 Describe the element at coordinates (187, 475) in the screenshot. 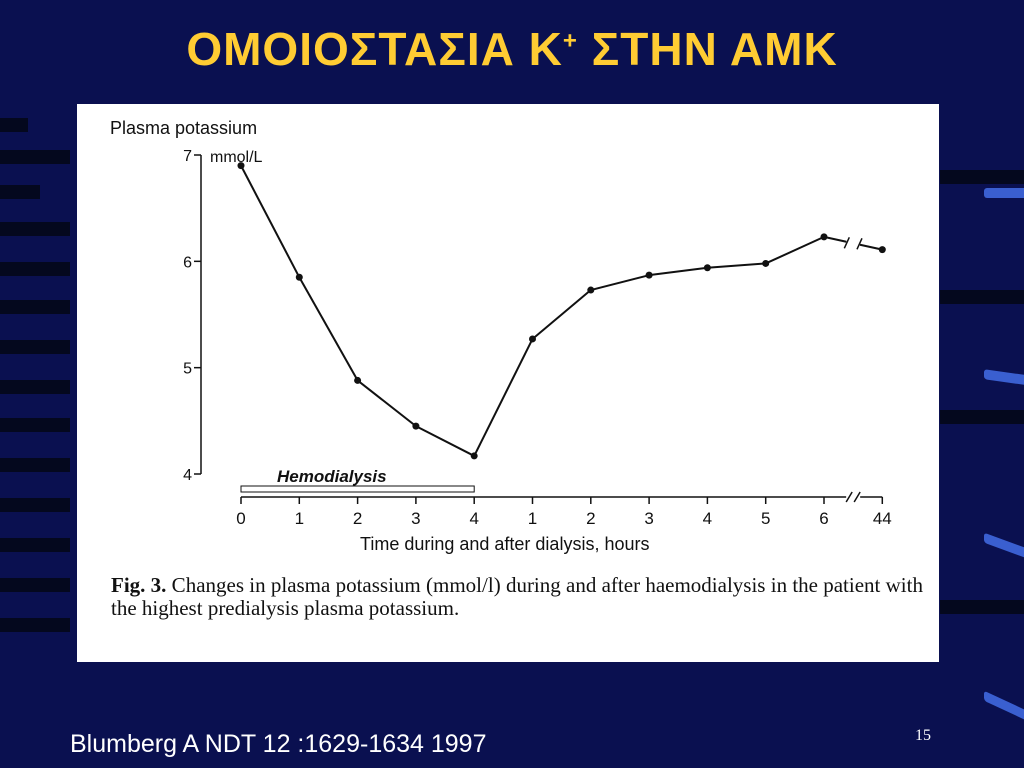

I see `y-tick-label: 4` at that location.